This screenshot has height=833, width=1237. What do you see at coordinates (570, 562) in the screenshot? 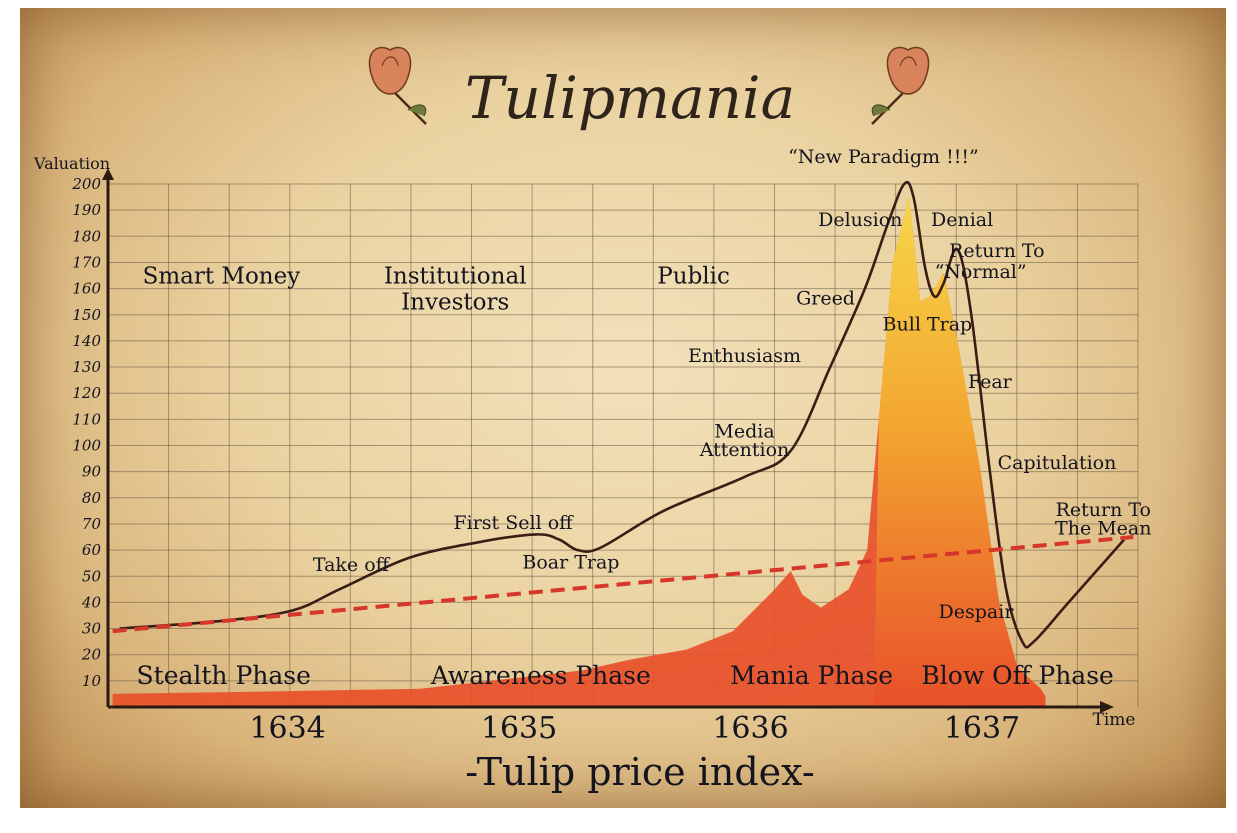
I see `annotation-label: Boar Trap` at bounding box center [570, 562].